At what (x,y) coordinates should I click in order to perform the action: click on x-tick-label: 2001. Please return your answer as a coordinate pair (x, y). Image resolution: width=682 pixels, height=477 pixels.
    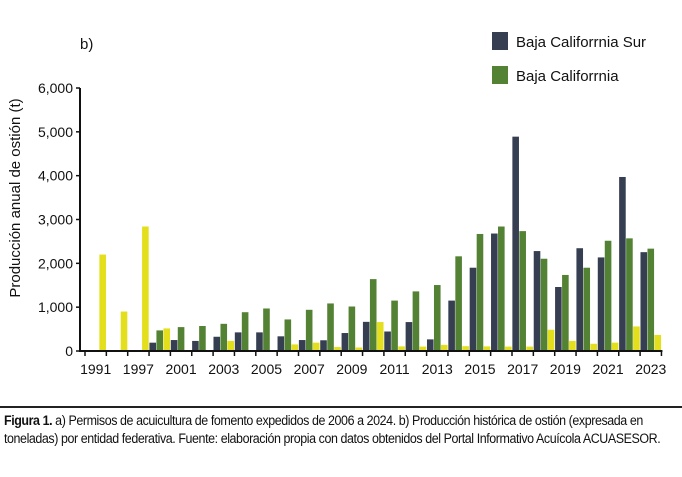
    Looking at the image, I should click on (180, 369).